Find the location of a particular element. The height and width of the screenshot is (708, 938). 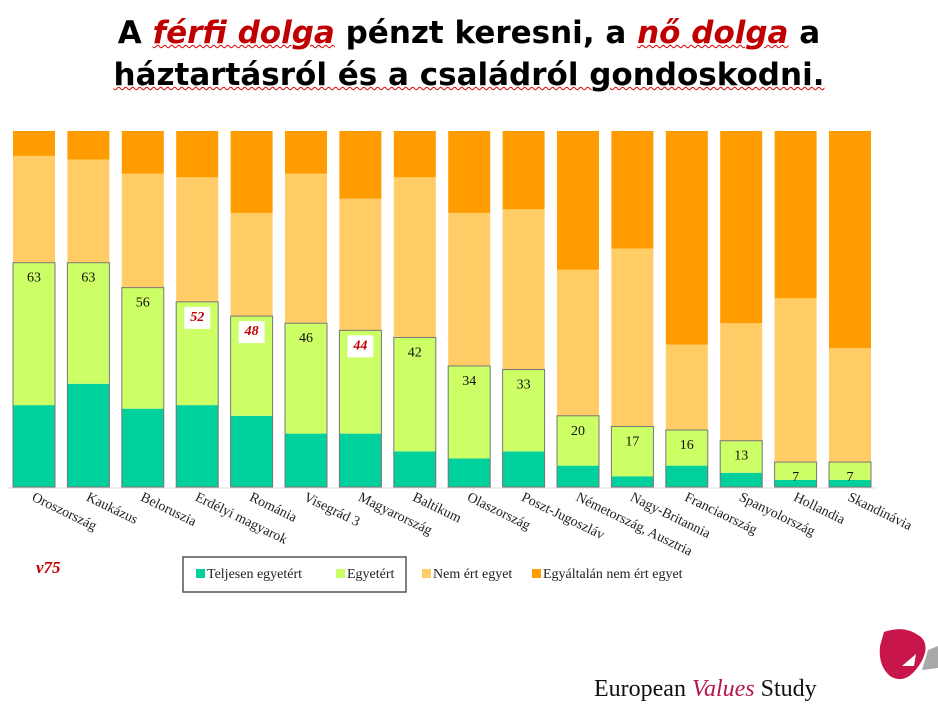

legend-label-teljesen-egyet-rt: Teljesen egyetért is located at coordinates (254, 574).